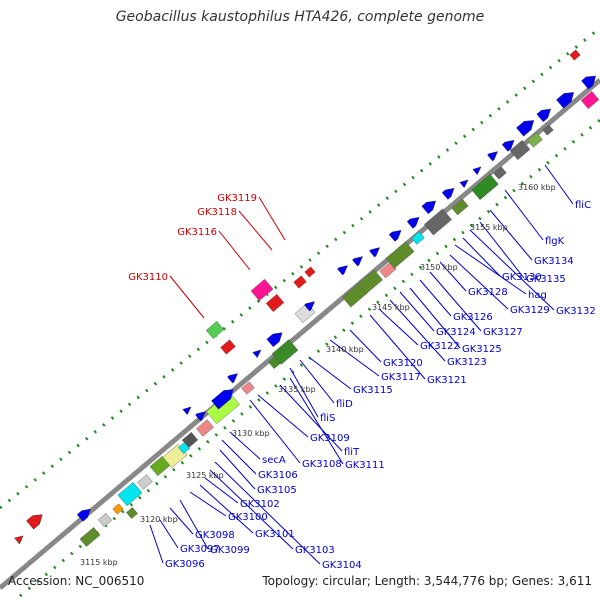 This screenshot has height=600, width=600. I want to click on tick-label: 3160 kbp, so click(537, 187).